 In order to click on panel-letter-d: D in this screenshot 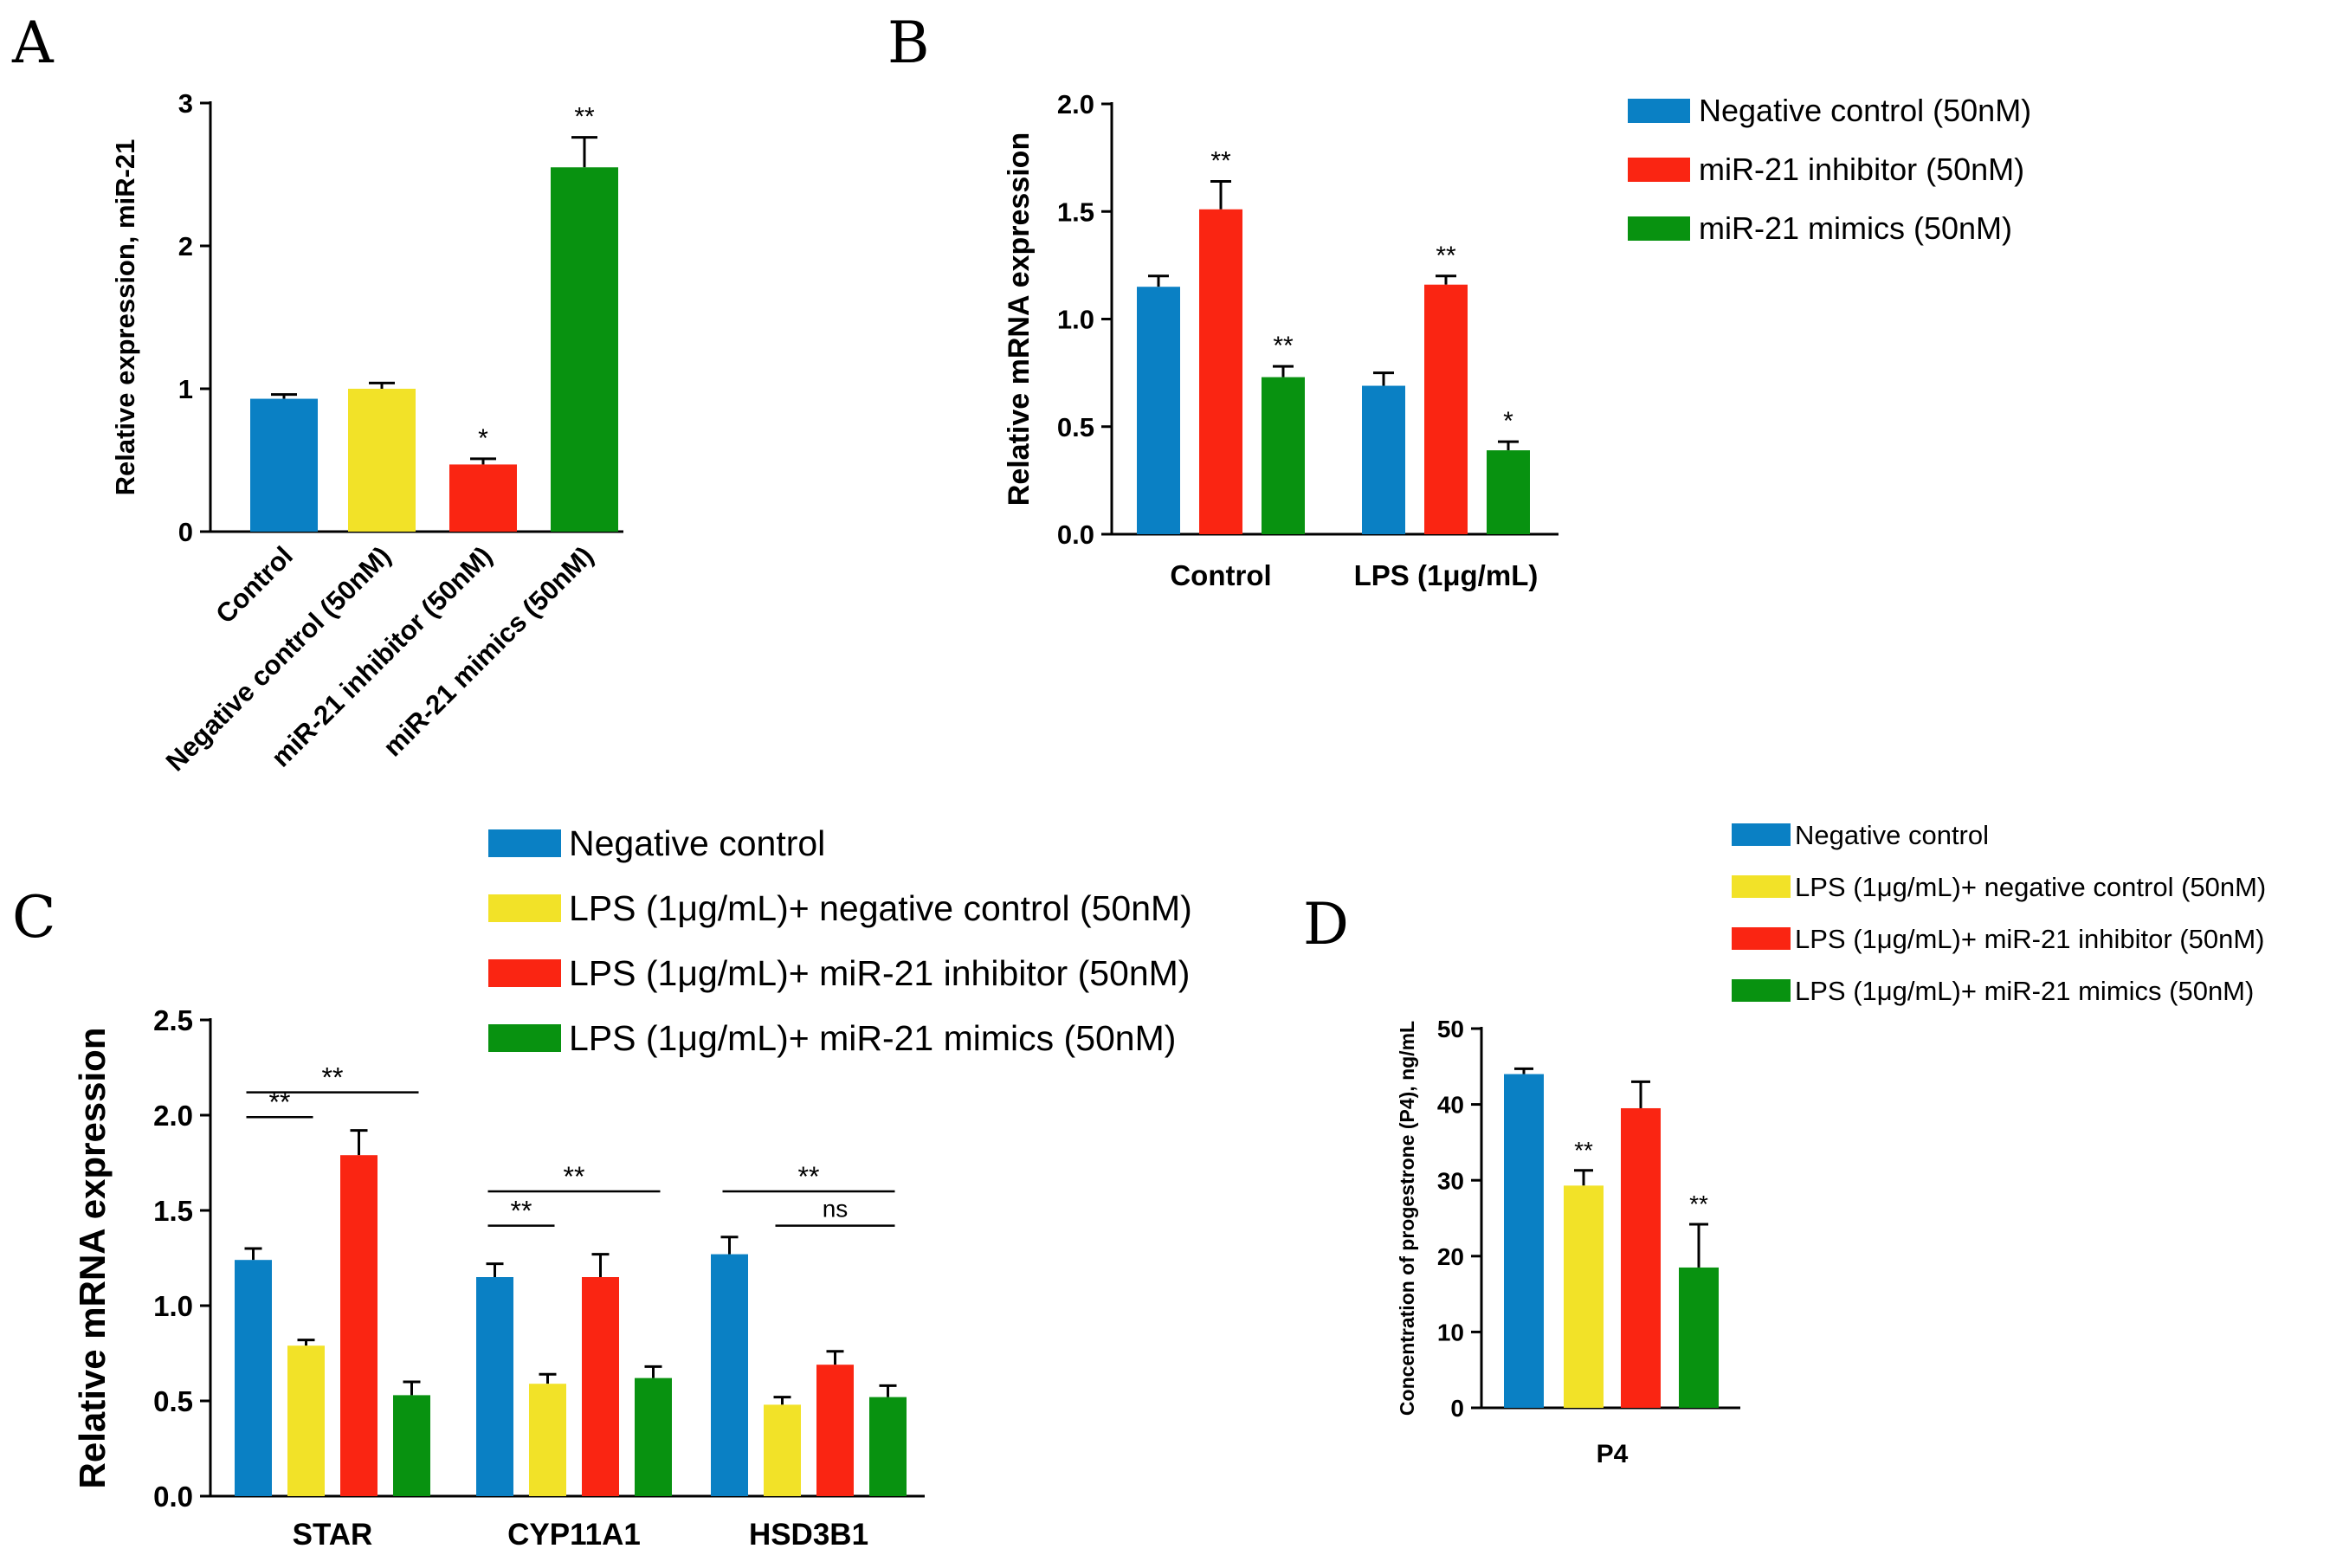, I will do `click(1326, 924)`.